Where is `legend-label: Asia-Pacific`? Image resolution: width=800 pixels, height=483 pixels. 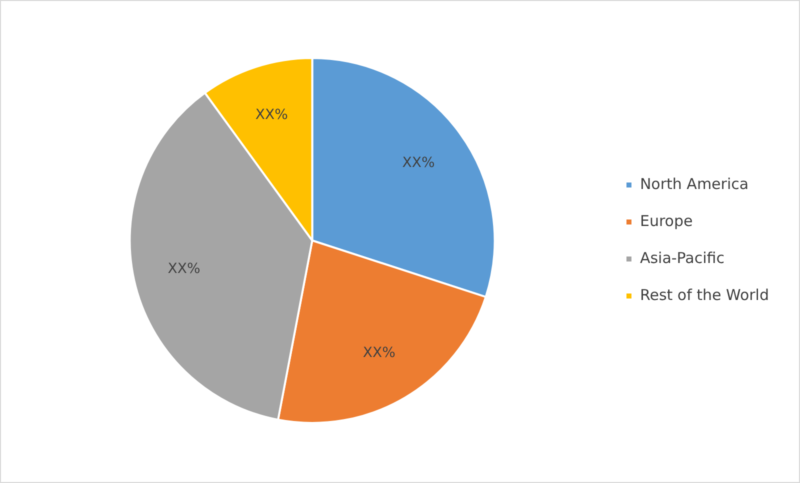 legend-label: Asia-Pacific is located at coordinates (682, 257).